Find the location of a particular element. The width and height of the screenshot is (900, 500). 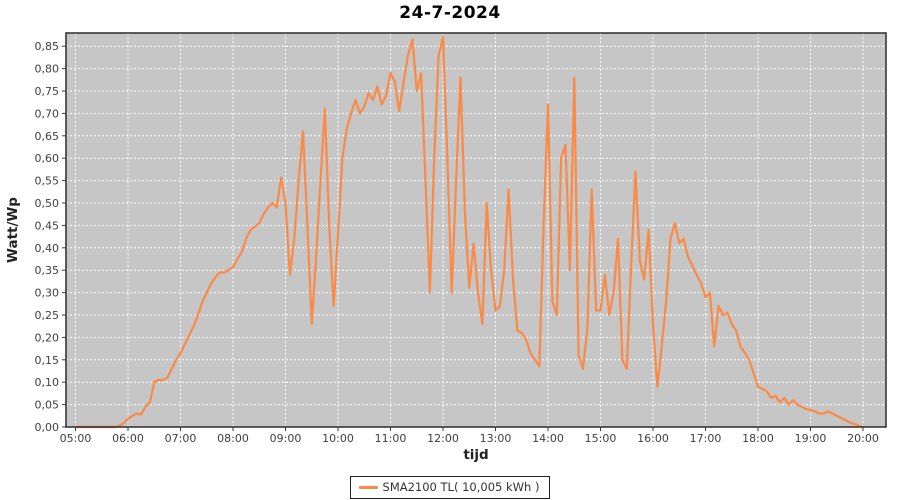

x-tick-label: 09:00 is located at coordinates (286, 438).